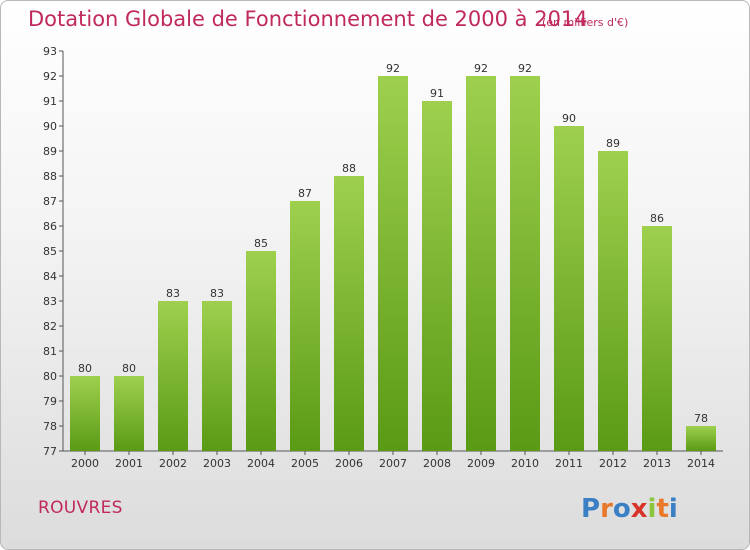 The width and height of the screenshot is (750, 550). Describe the element at coordinates (50, 251) in the screenshot. I see `y-tick-label: 85` at that location.